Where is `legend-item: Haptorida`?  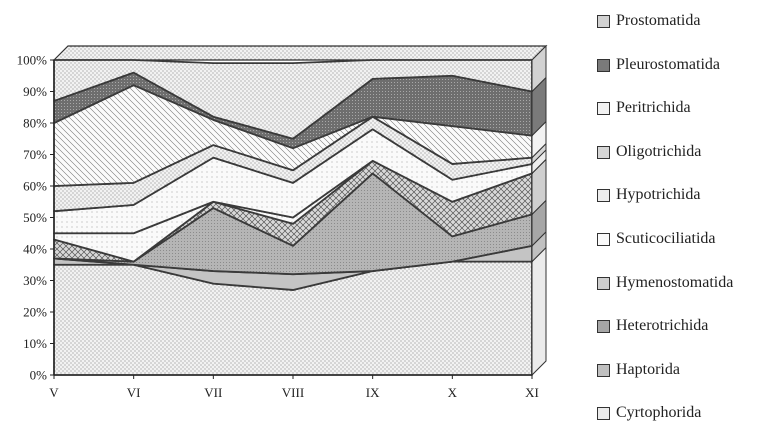 legend-item: Haptorida is located at coordinates (678, 382).